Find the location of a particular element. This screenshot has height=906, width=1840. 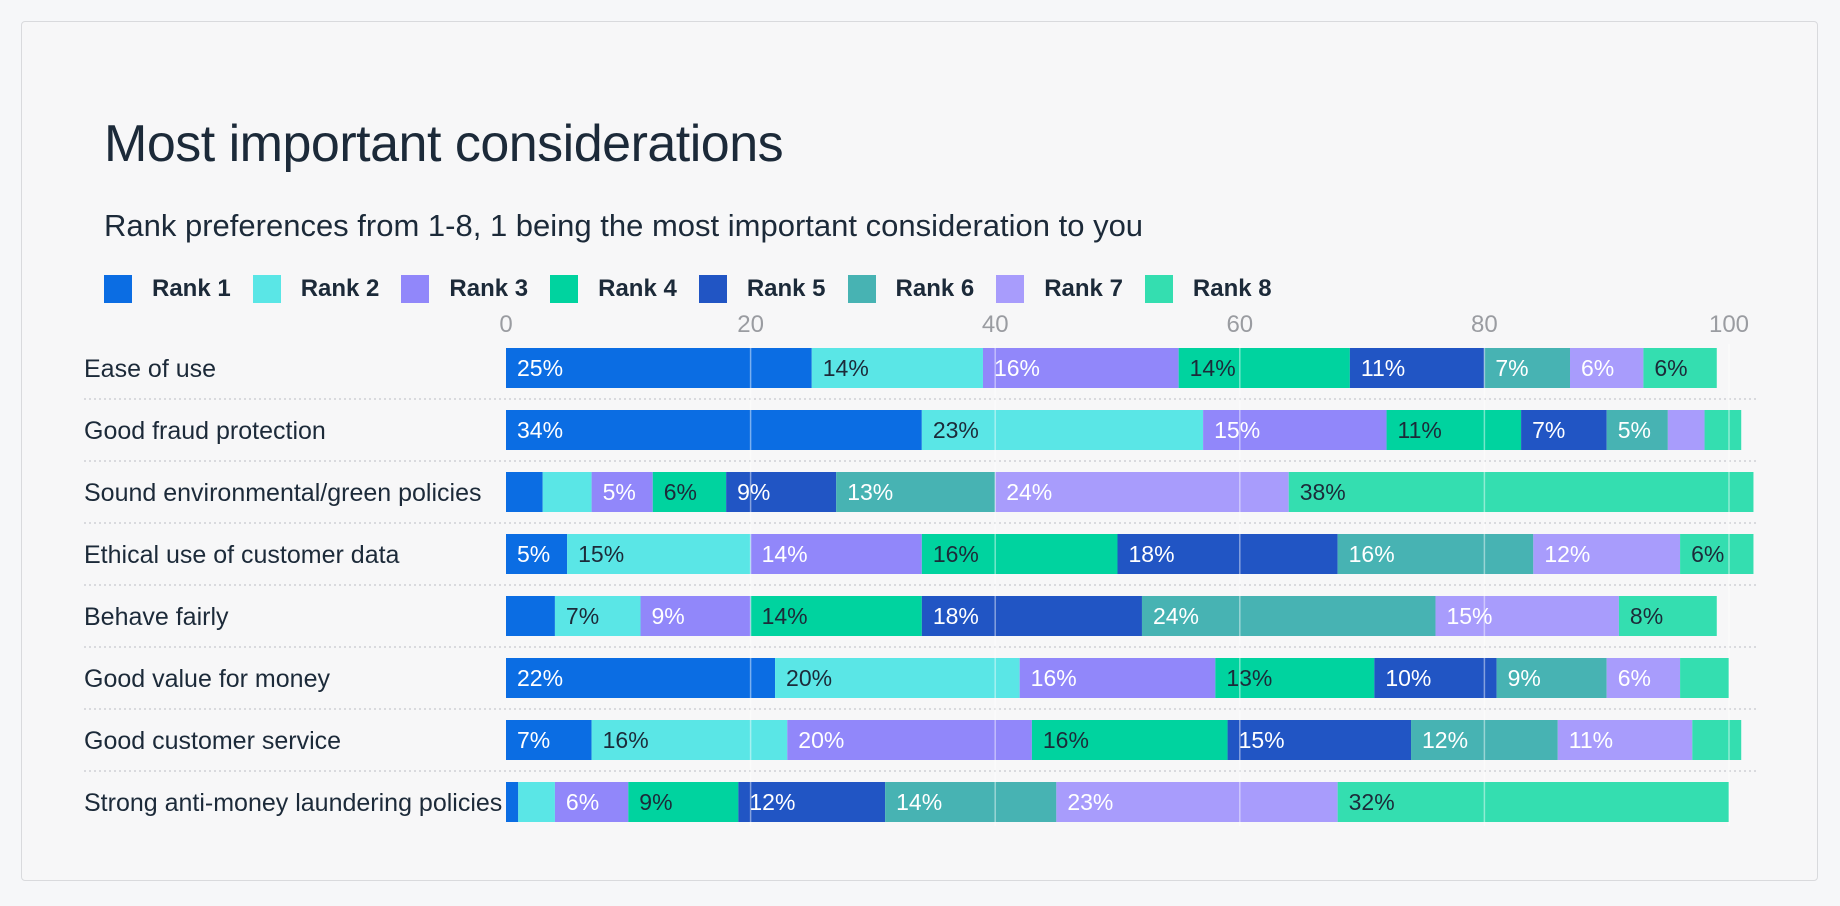

row-label: Strong anti-money laundering policies is located at coordinates (293, 803).